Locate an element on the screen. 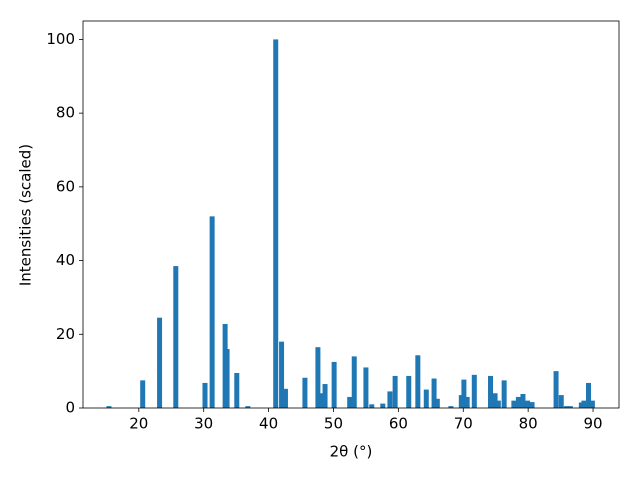 The width and height of the screenshot is (640, 480). x-axis-label: 2θ (°) is located at coordinates (351, 452).